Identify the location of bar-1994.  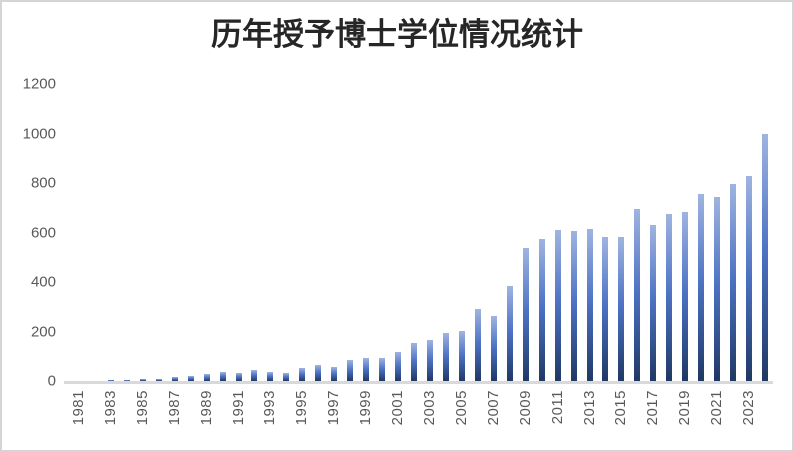
(286, 376).